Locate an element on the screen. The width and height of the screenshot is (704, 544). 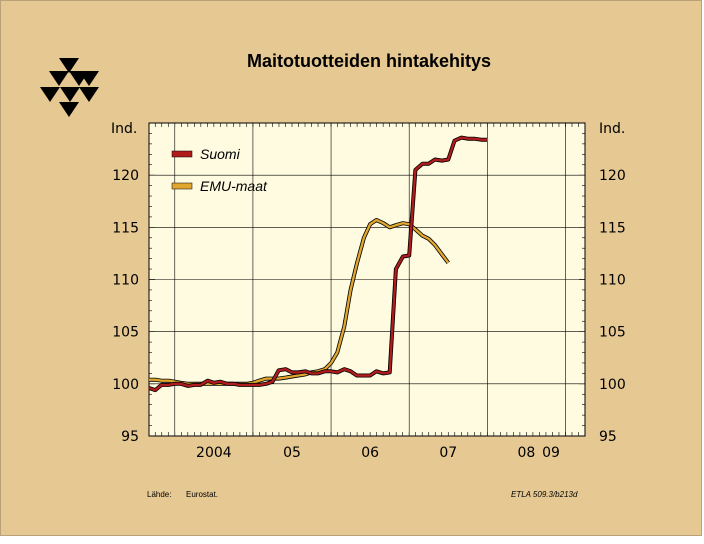
y-tick-label-left: 100 is located at coordinates (125, 385).